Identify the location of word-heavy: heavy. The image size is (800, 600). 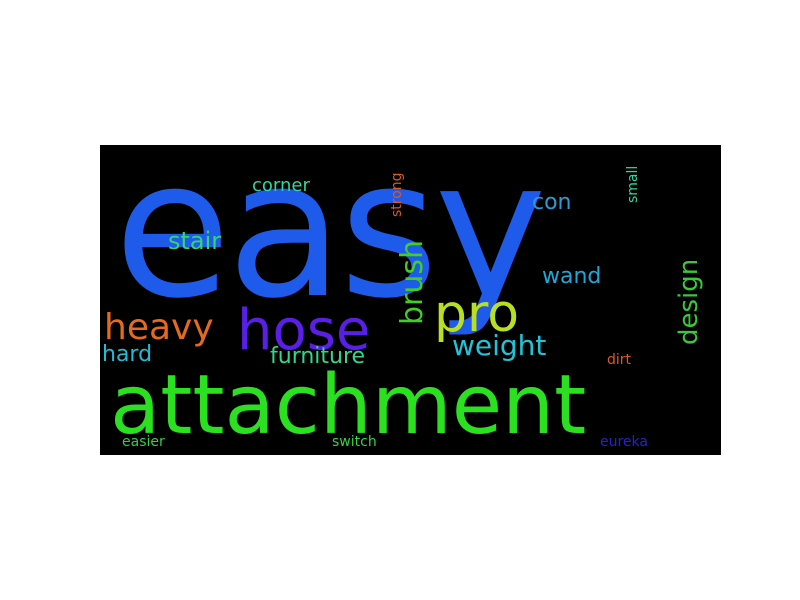
(159, 327).